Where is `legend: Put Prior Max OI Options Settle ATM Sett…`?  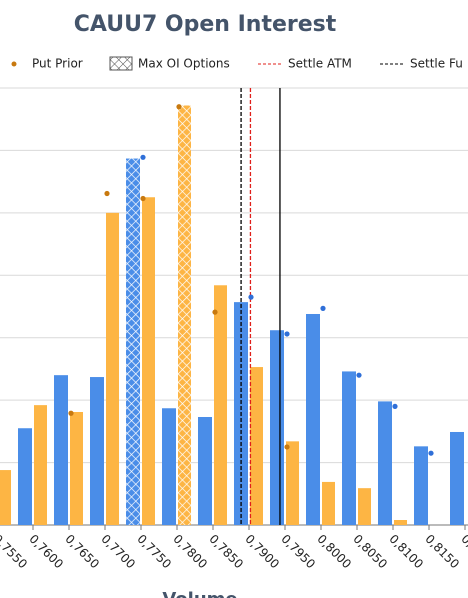
legend: Put Prior Max OI Options Settle ATM Sett… is located at coordinates (237, 63).